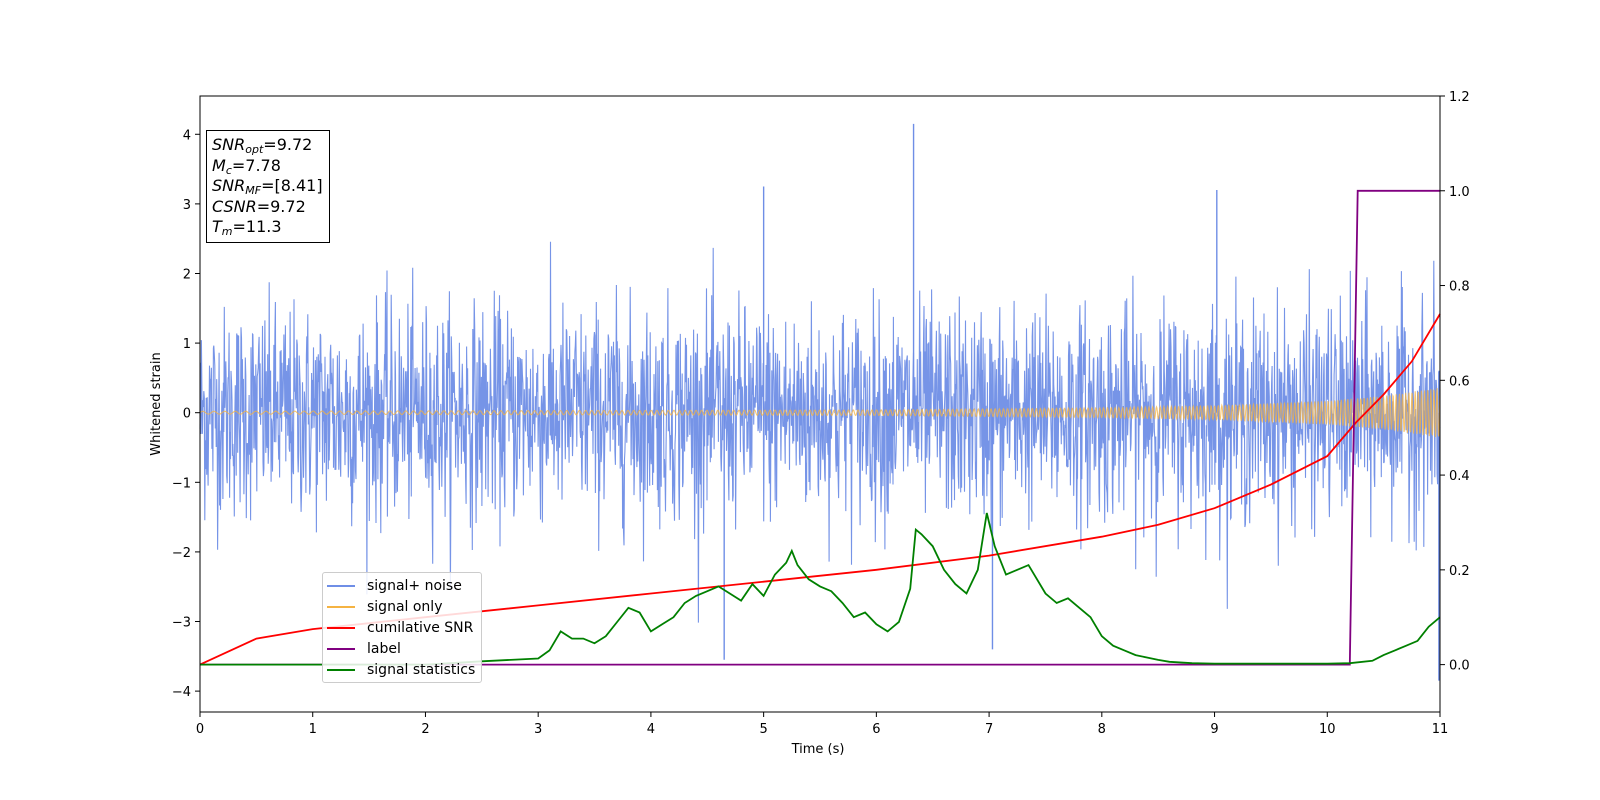  Describe the element at coordinates (651, 729) in the screenshot. I see `x-tick-label: 4` at that location.